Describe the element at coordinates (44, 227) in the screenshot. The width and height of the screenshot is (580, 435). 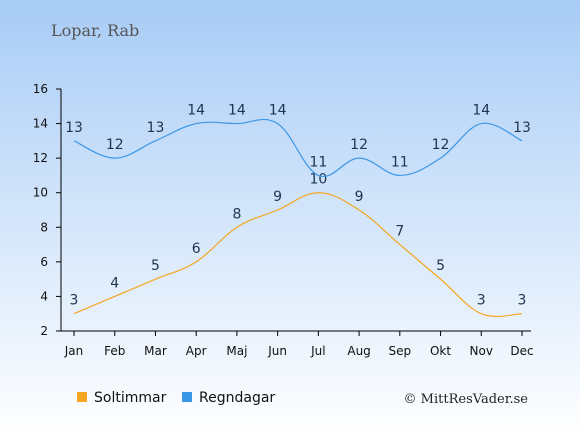
I see `y-tick-label: 8` at that location.